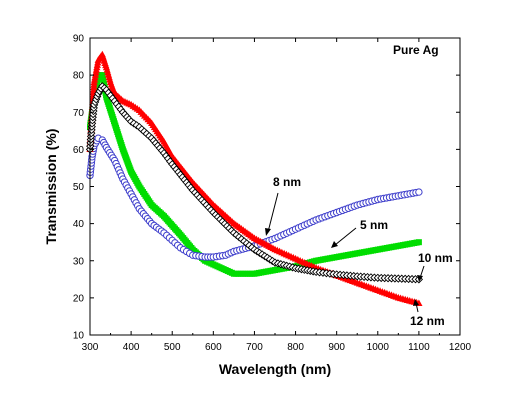 The width and height of the screenshot is (514, 410). I want to click on x-tick-label: 900, so click(336, 347).